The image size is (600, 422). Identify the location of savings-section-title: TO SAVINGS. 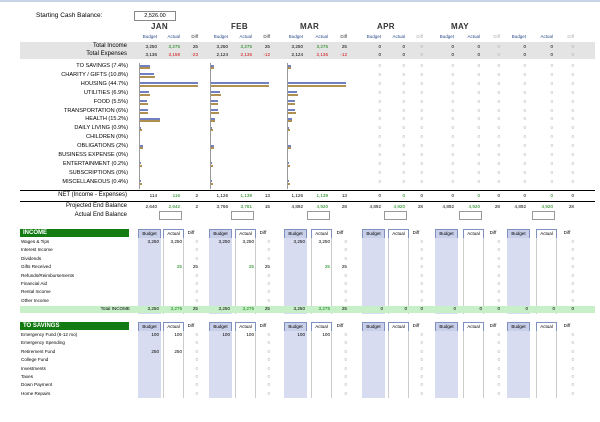
(74, 326).